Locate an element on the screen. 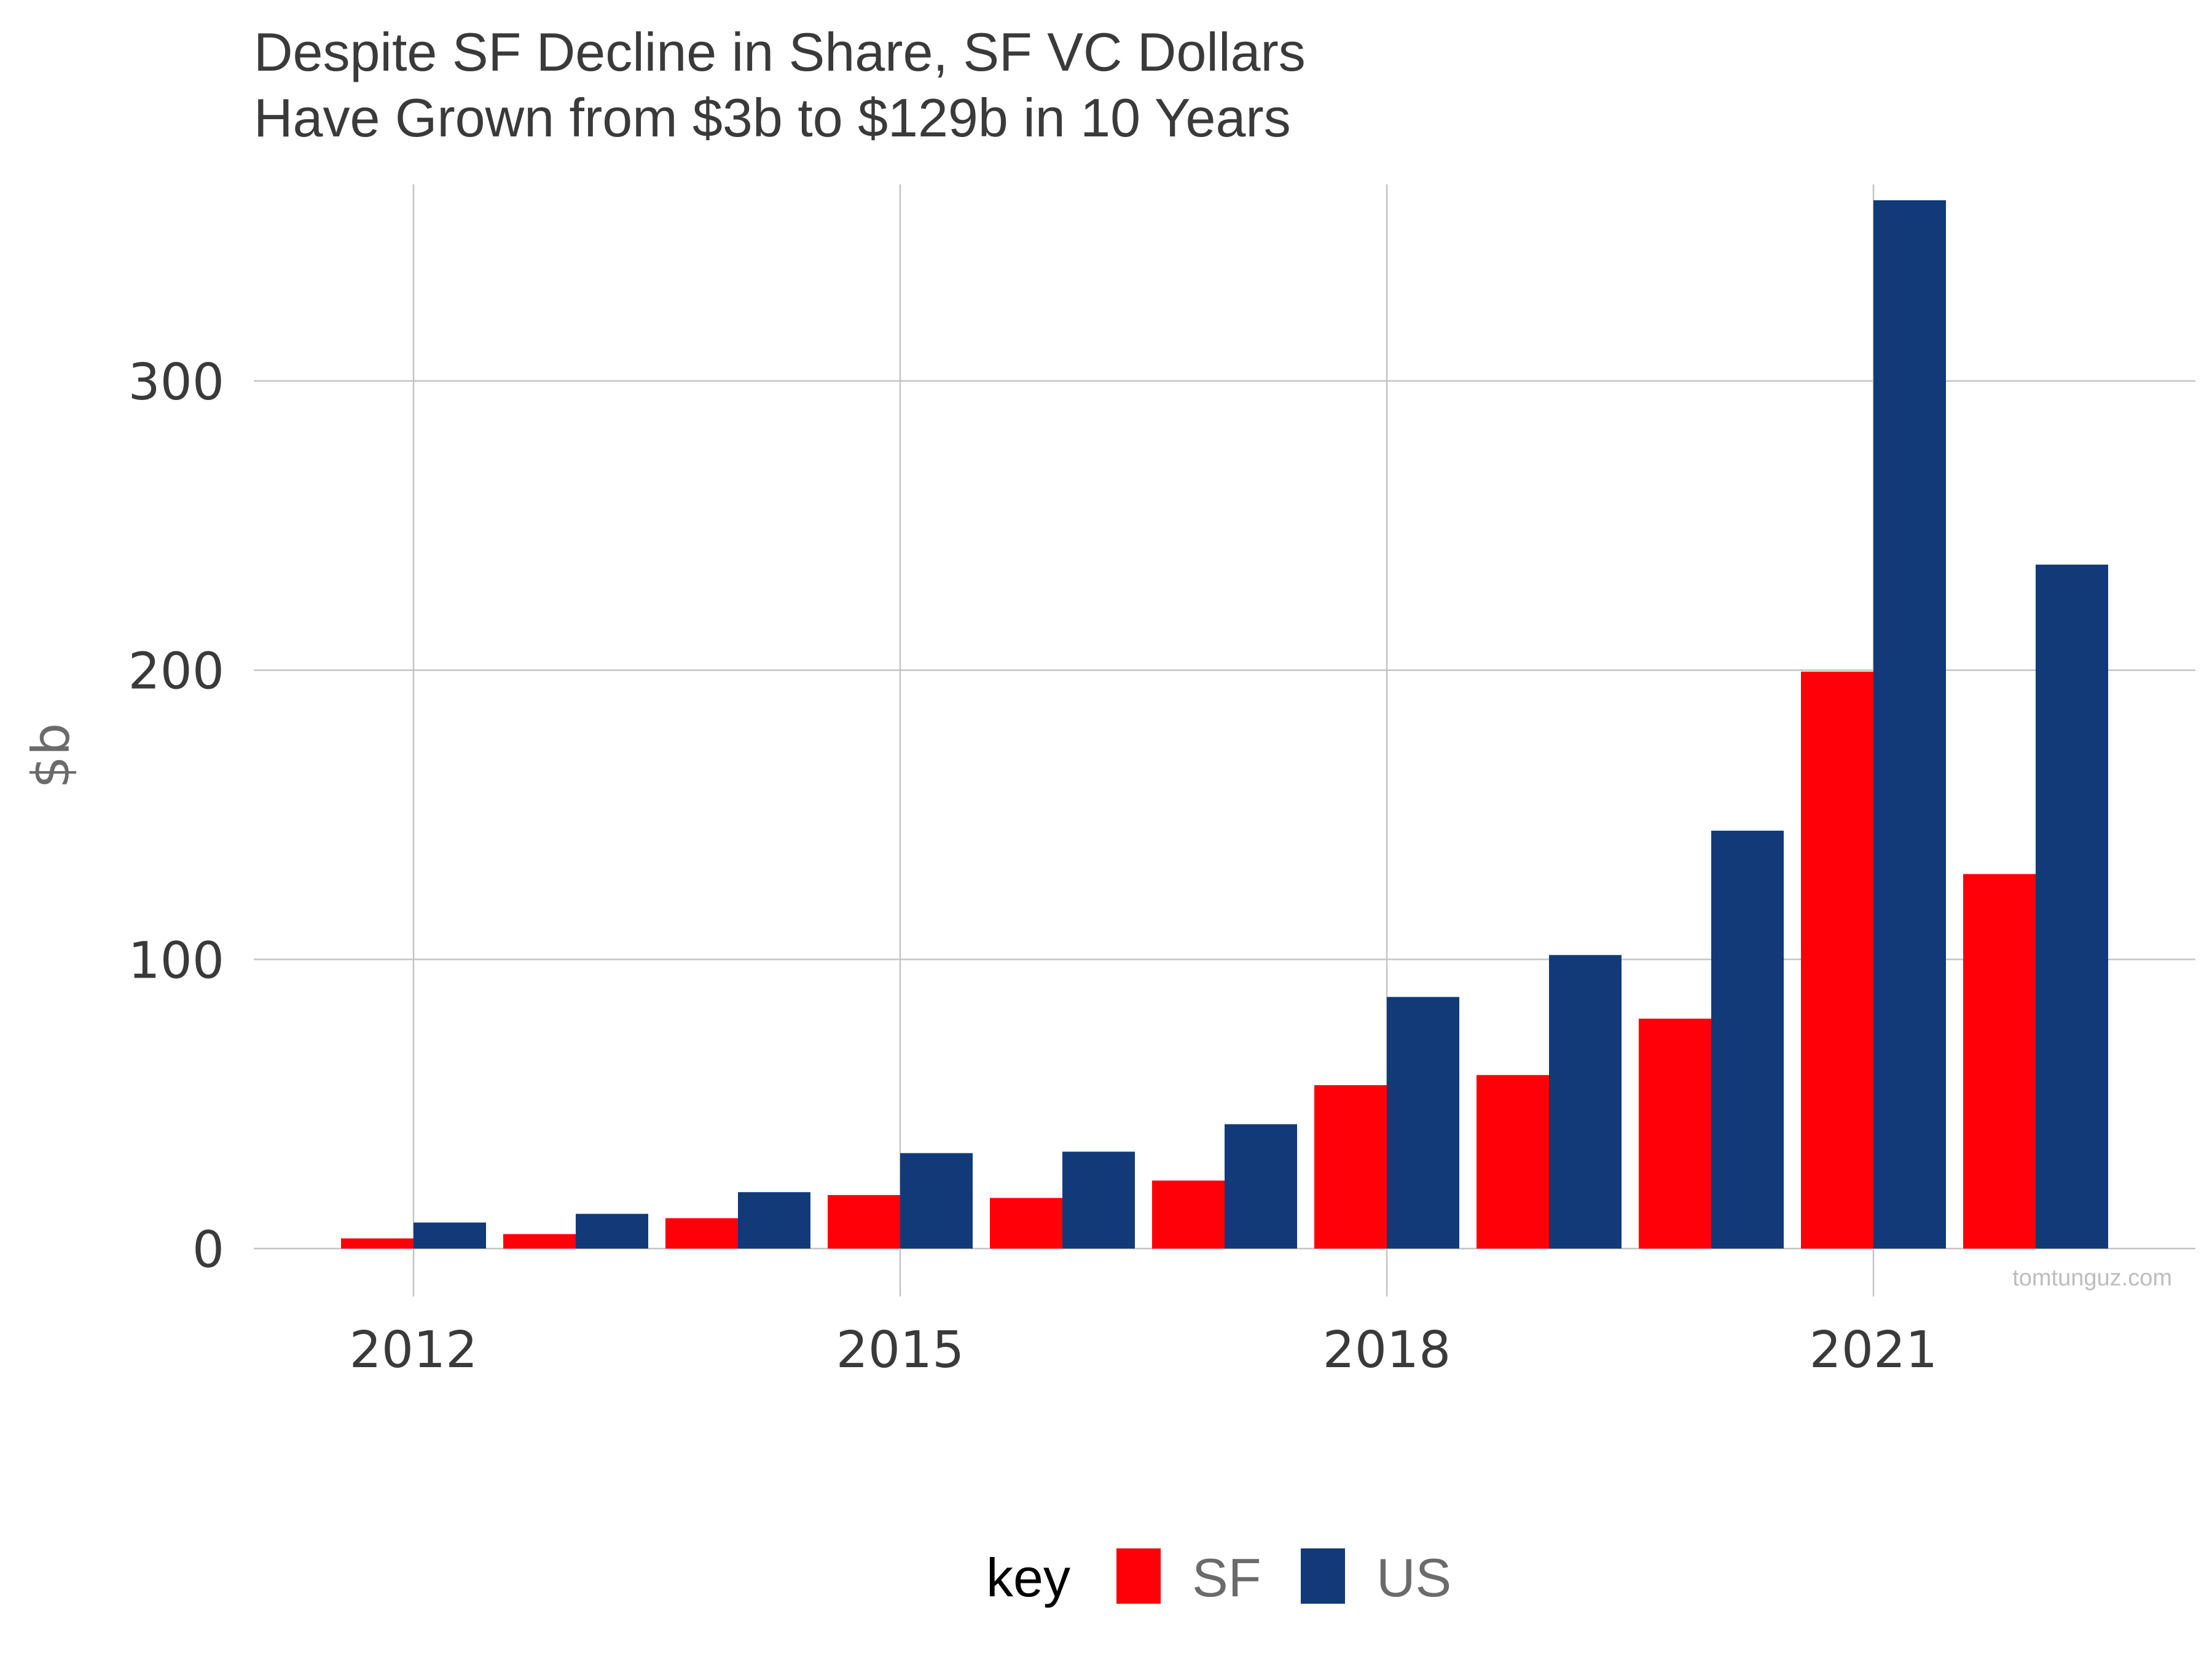 This screenshot has width=2212, height=1659. bar-sf-2018 is located at coordinates (1350, 1167).